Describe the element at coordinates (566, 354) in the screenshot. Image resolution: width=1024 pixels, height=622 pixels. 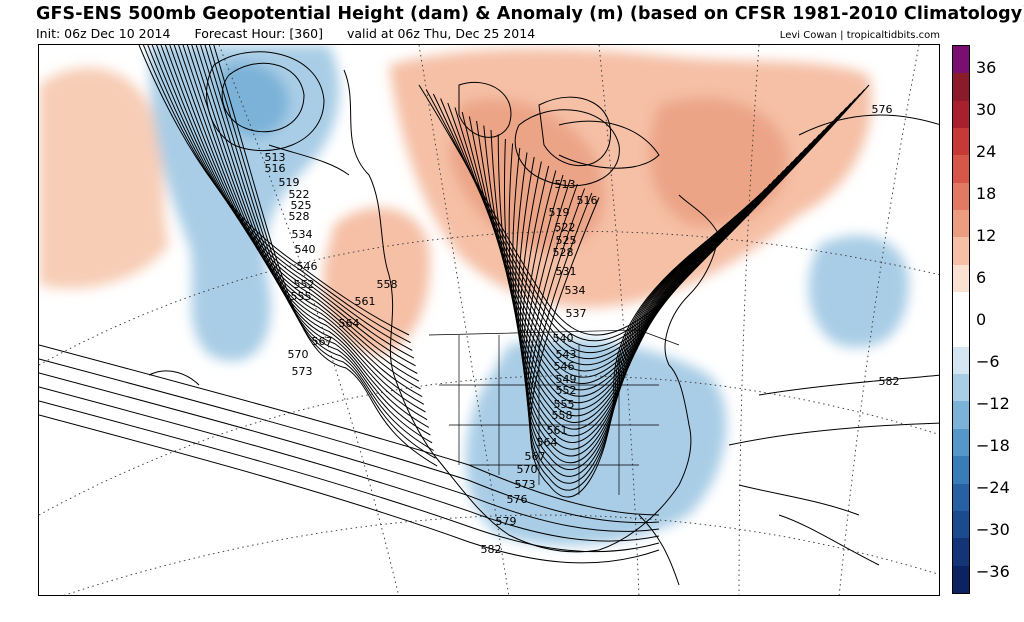
I see `contour-label: 543` at that location.